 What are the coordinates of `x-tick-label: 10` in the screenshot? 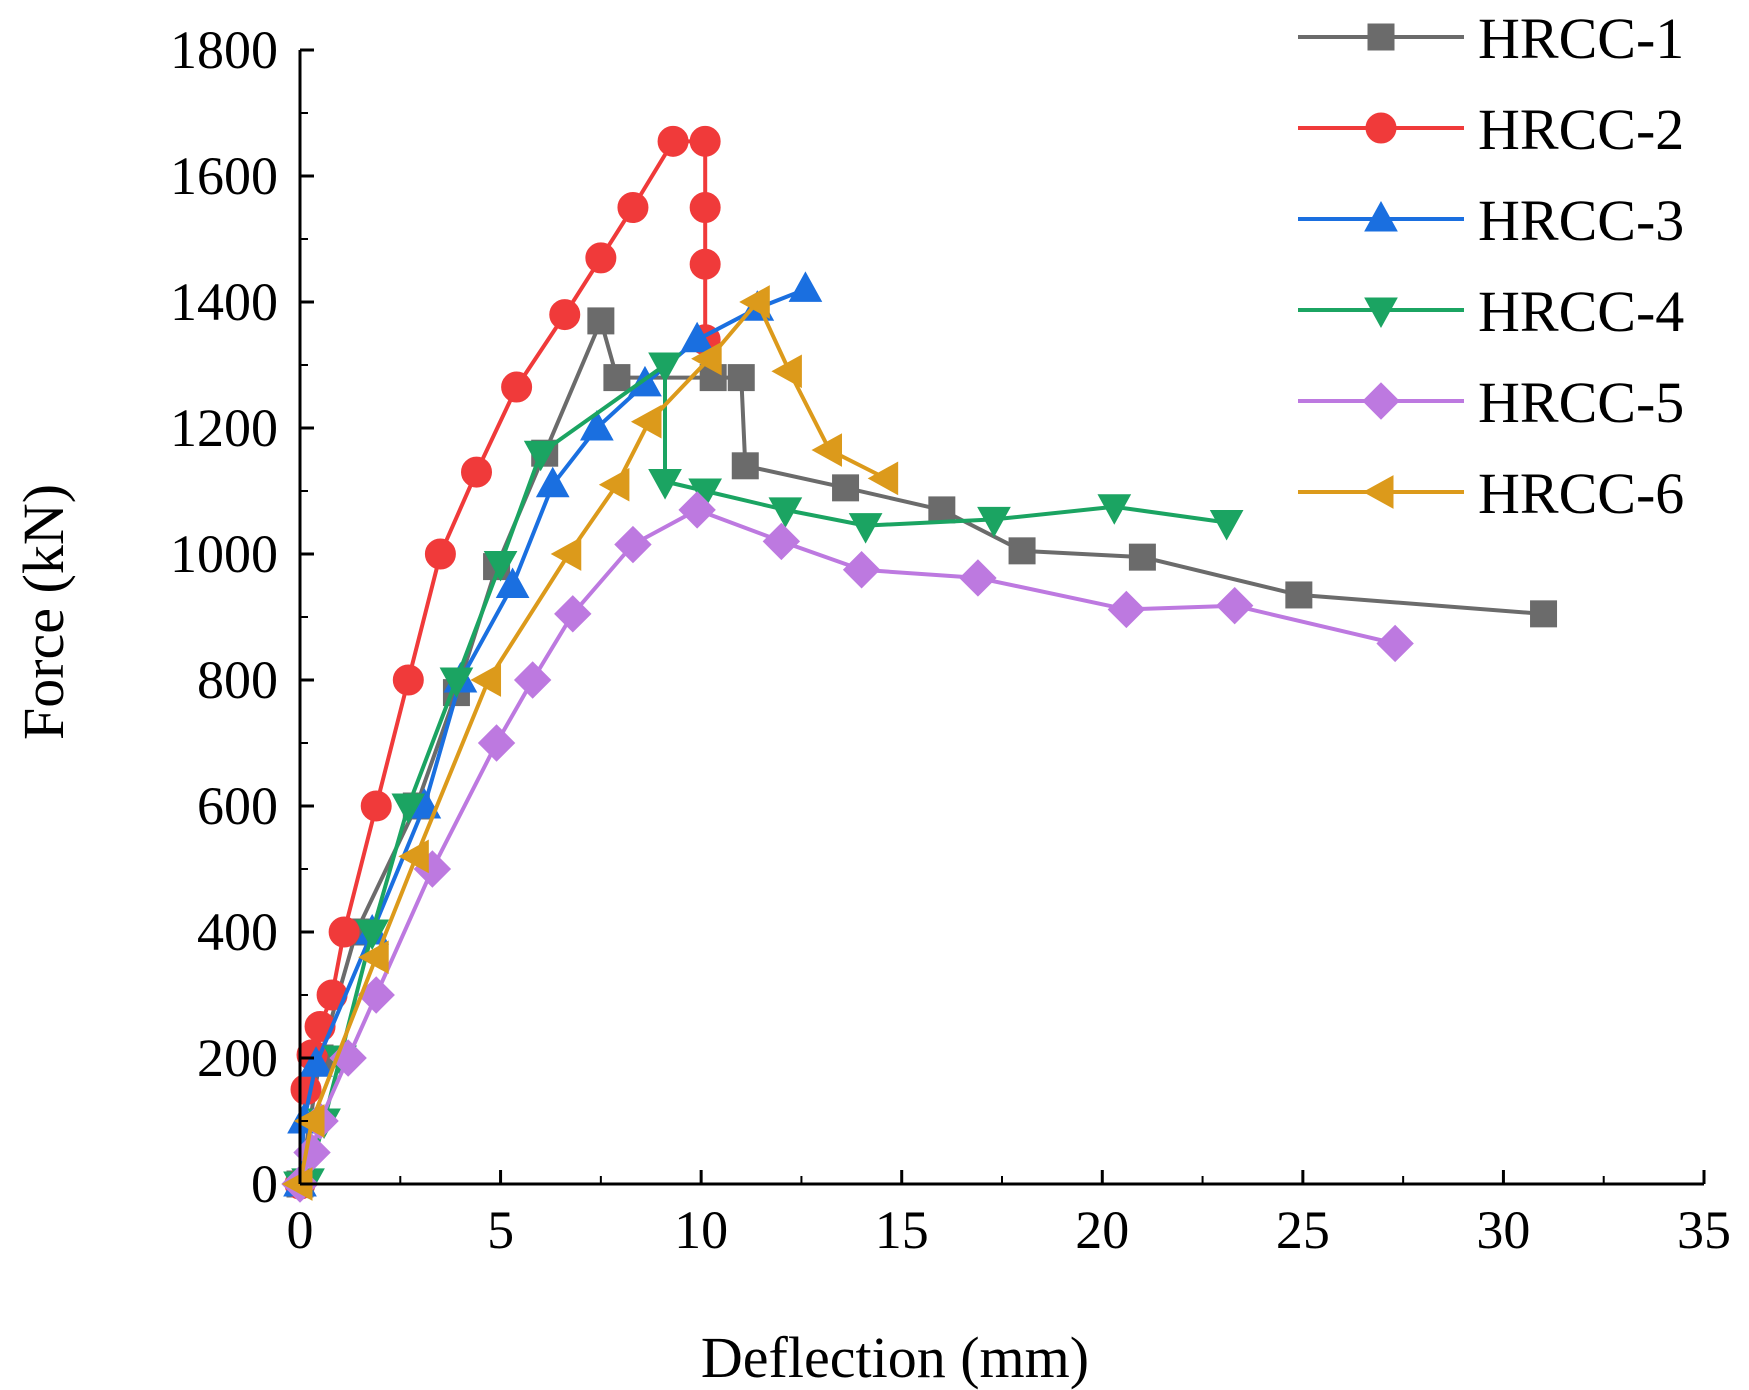 It's located at (701, 1230).